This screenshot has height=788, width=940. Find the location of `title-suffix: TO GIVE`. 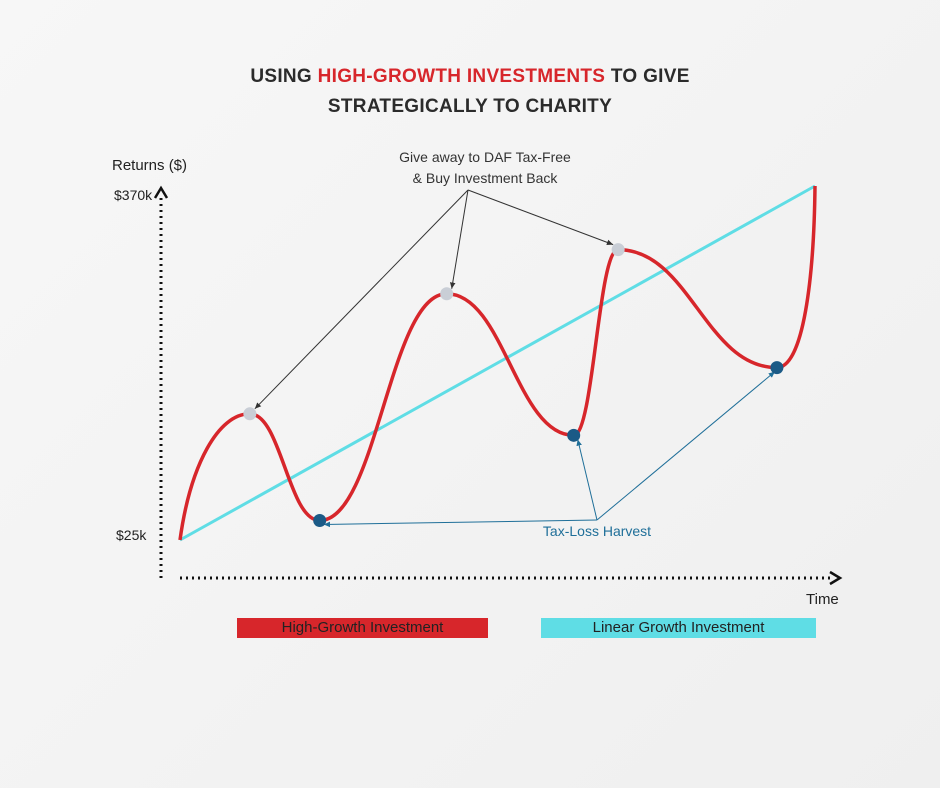

title-suffix: TO GIVE is located at coordinates (647, 76).